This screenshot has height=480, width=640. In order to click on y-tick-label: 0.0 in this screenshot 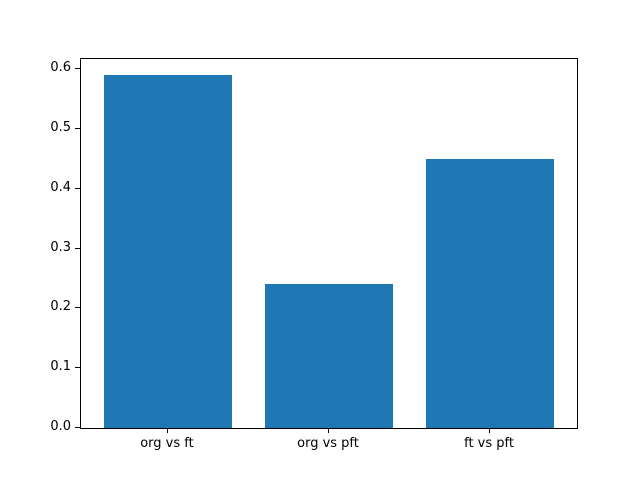, I will do `click(60, 426)`.